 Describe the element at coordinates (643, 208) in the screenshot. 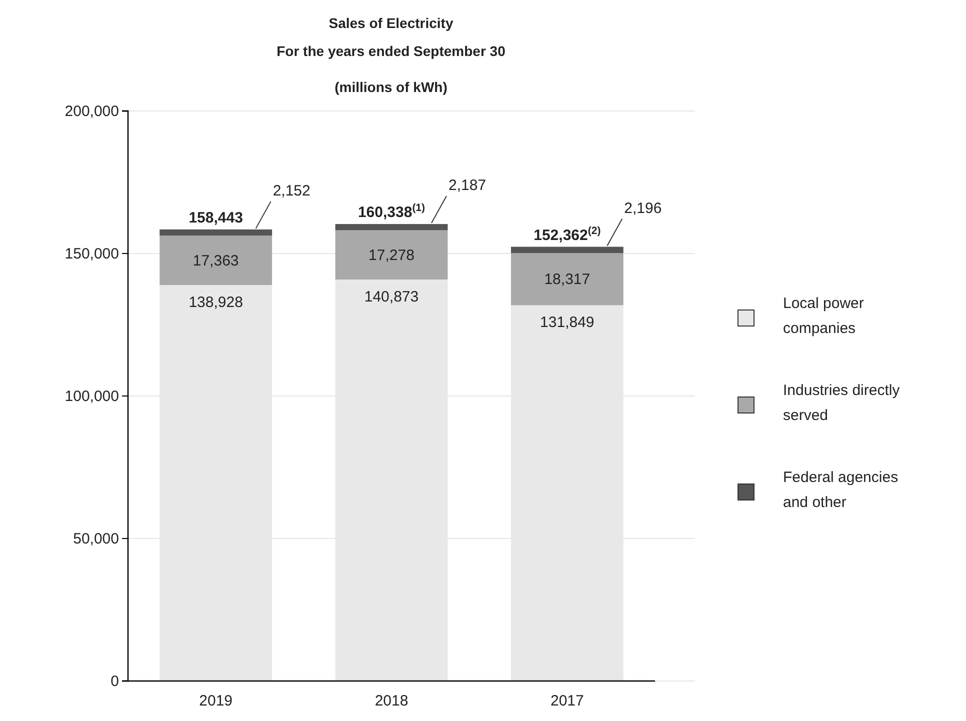

I see `data-label: 2,196` at that location.